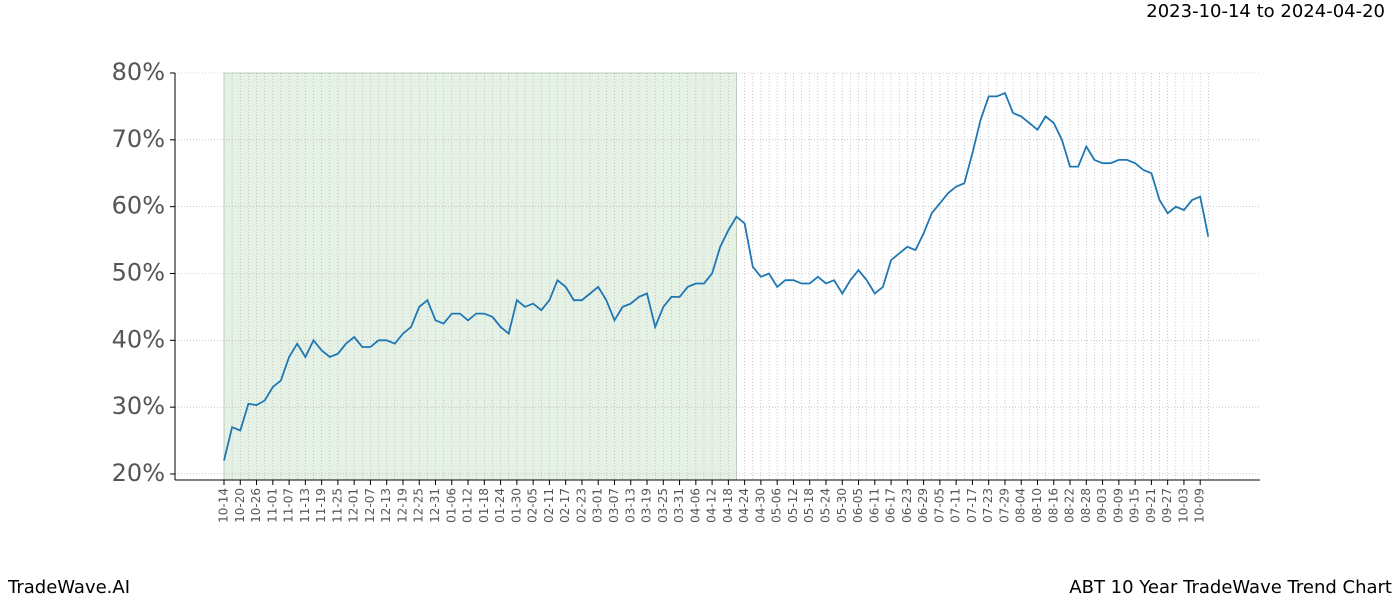  I want to click on x-tick-label: 07-23, so click(988, 505).